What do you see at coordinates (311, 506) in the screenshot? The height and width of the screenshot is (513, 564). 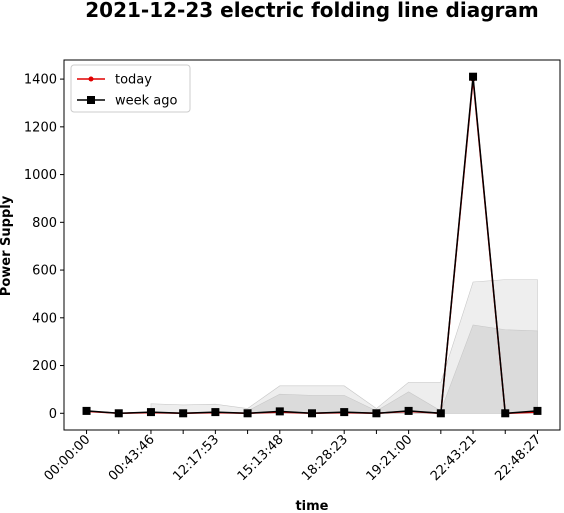 I see `x-axis-label: time` at bounding box center [311, 506].